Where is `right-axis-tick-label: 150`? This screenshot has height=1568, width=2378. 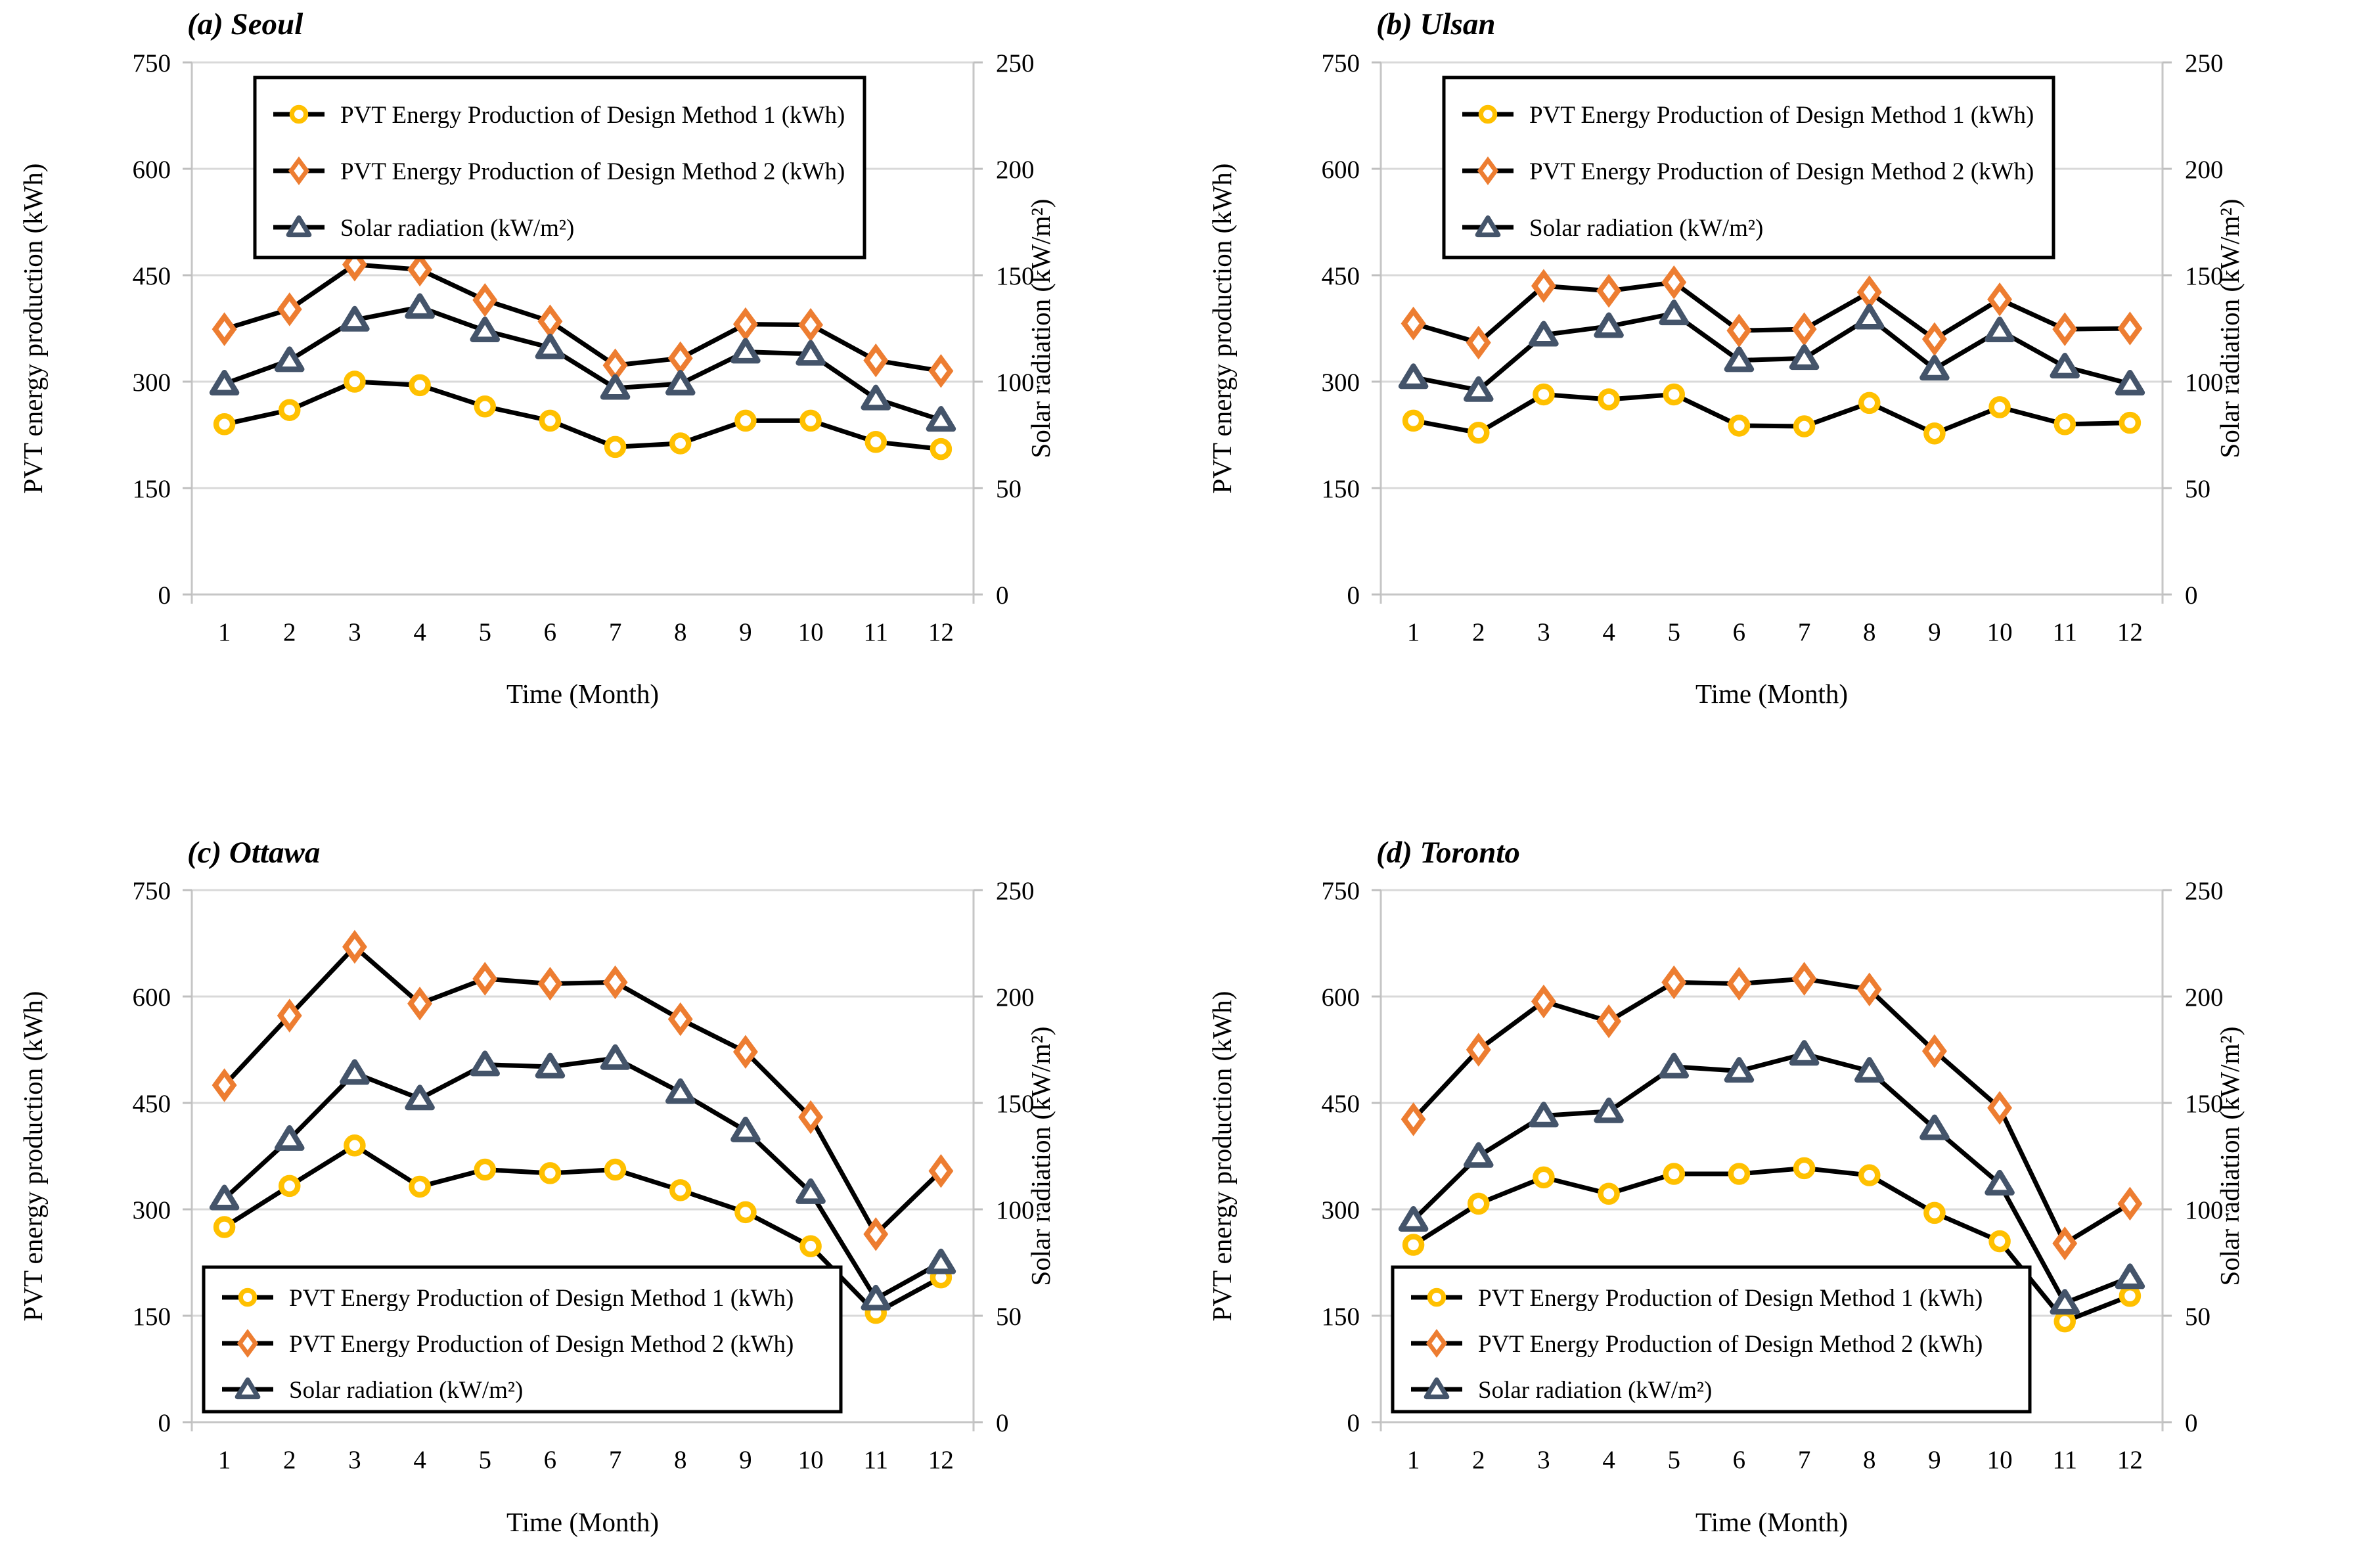
right-axis-tick-label: 150 is located at coordinates (2204, 1104).